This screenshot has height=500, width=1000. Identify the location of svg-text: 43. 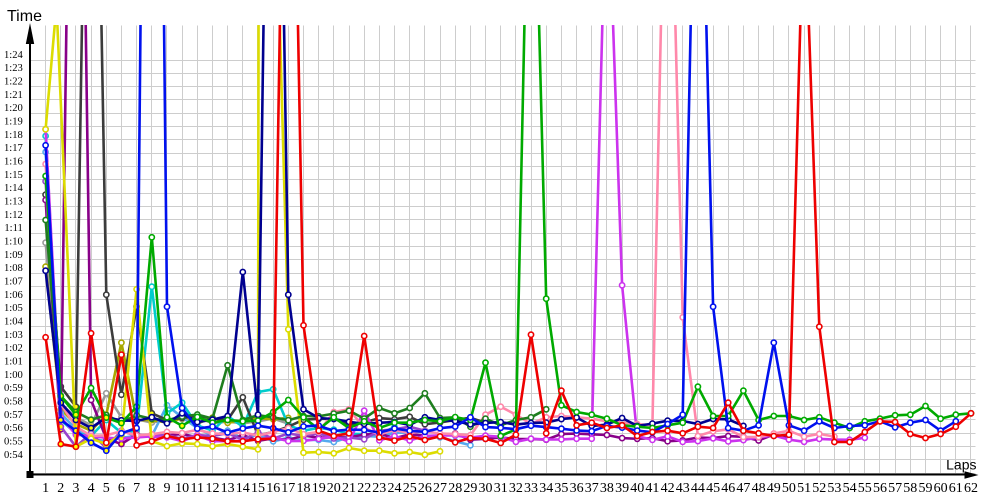
(683, 488).